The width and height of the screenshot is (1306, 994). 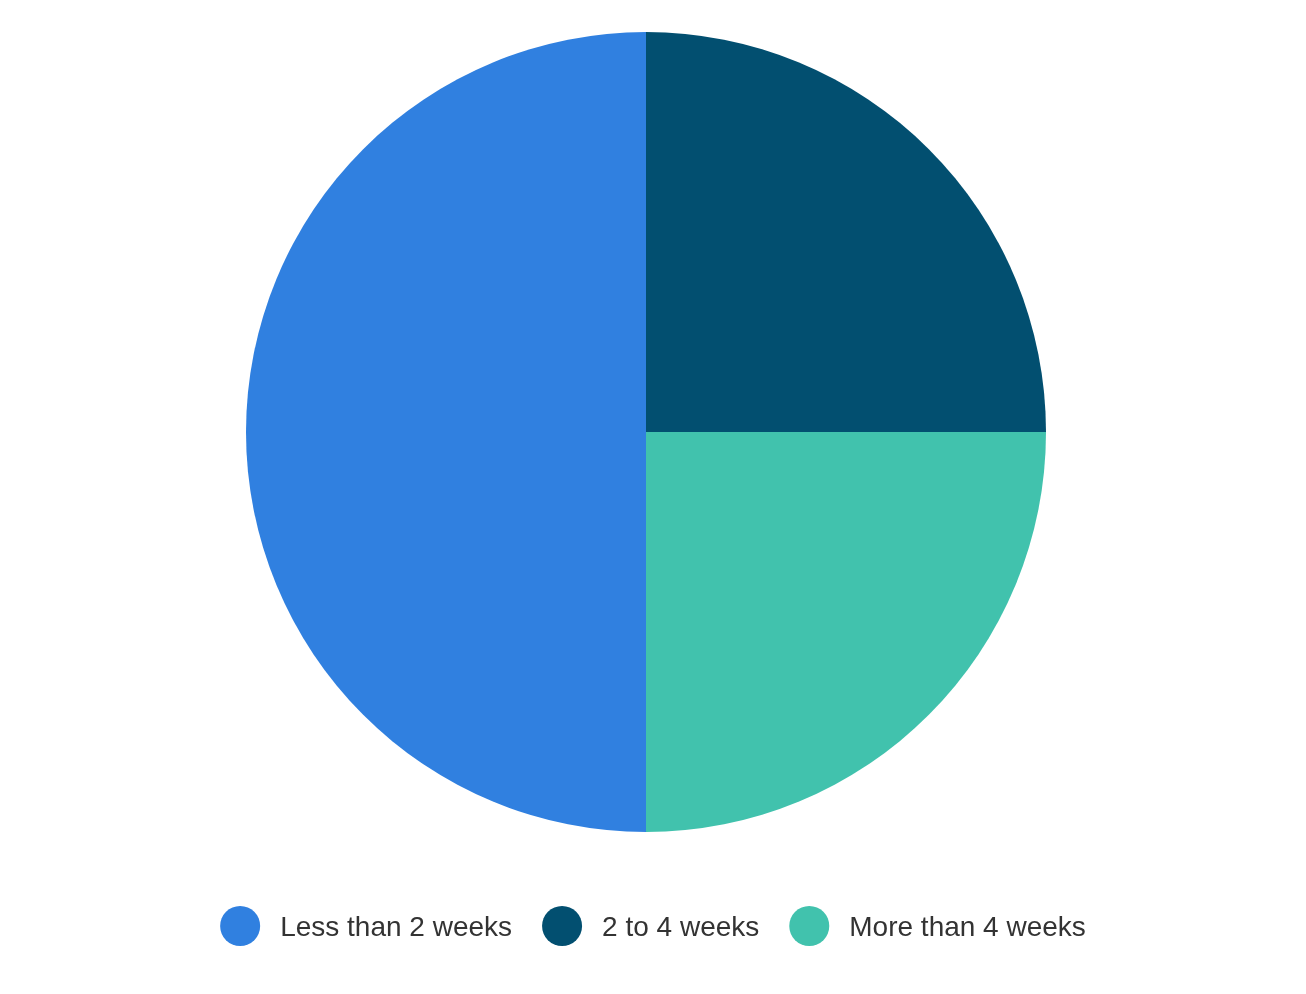 What do you see at coordinates (681, 926) in the screenshot?
I see `legend-label: 2 to 4 weeks` at bounding box center [681, 926].